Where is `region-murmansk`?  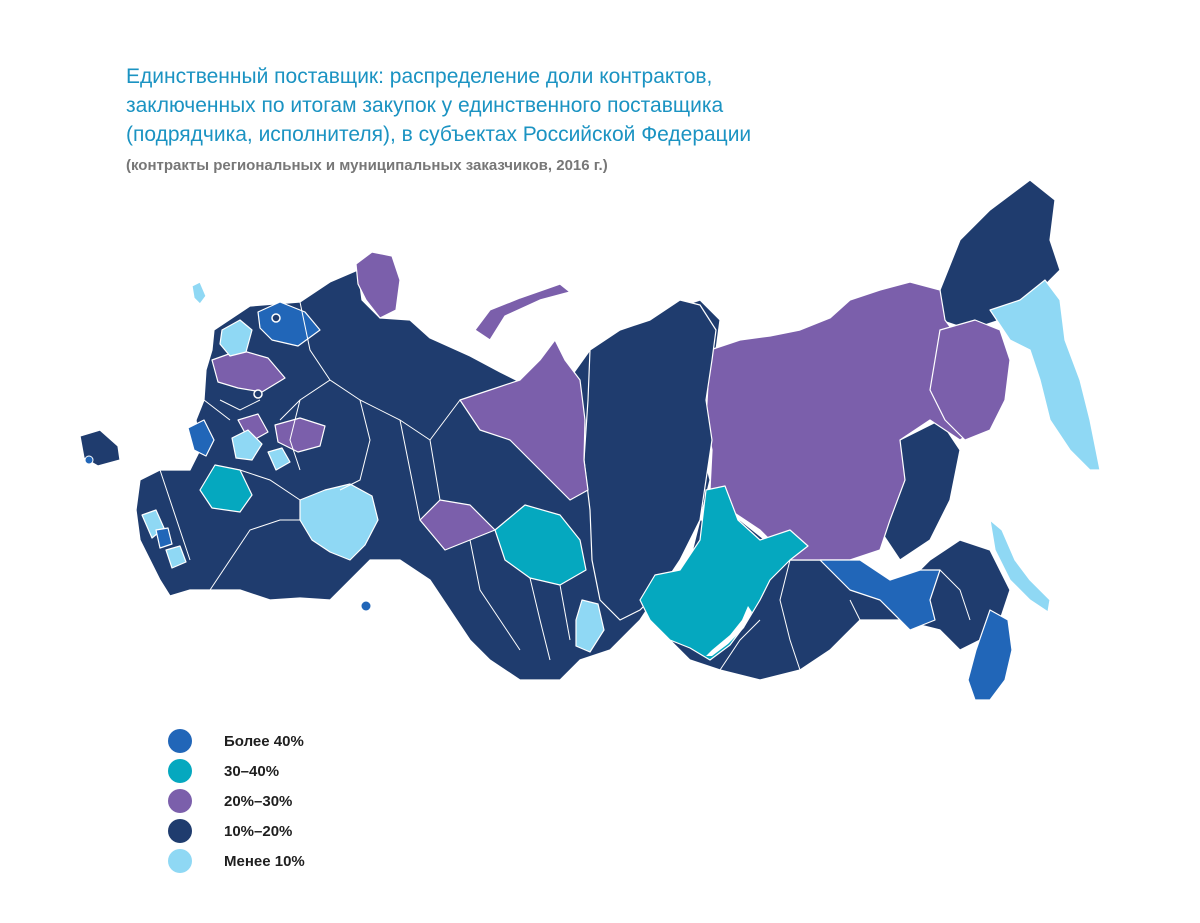 region-murmansk is located at coordinates (289, 324).